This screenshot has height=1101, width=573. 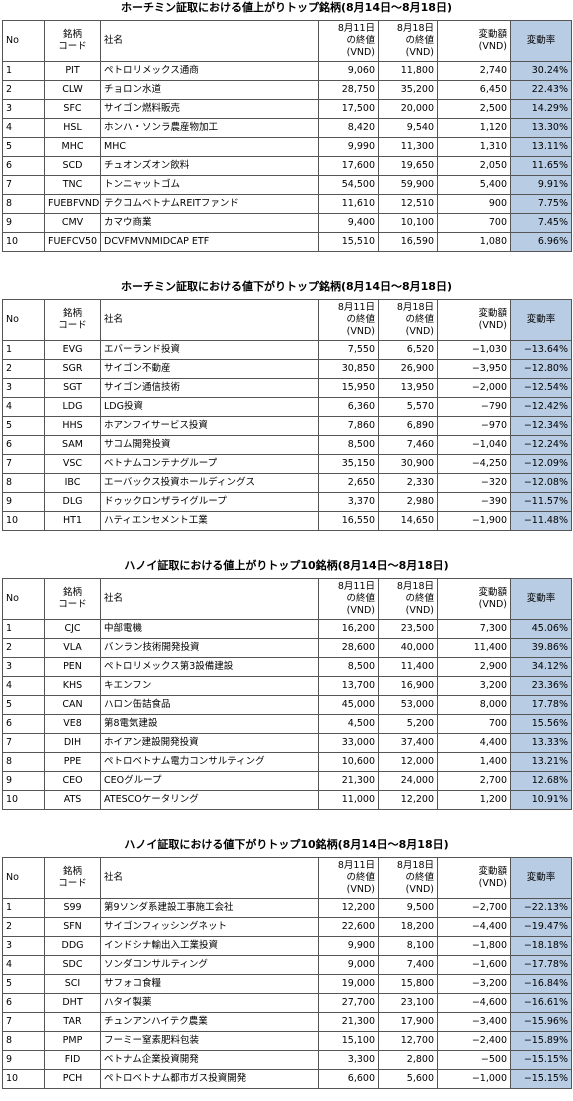 What do you see at coordinates (474, 521) in the screenshot?
I see `cell: −1,900` at bounding box center [474, 521].